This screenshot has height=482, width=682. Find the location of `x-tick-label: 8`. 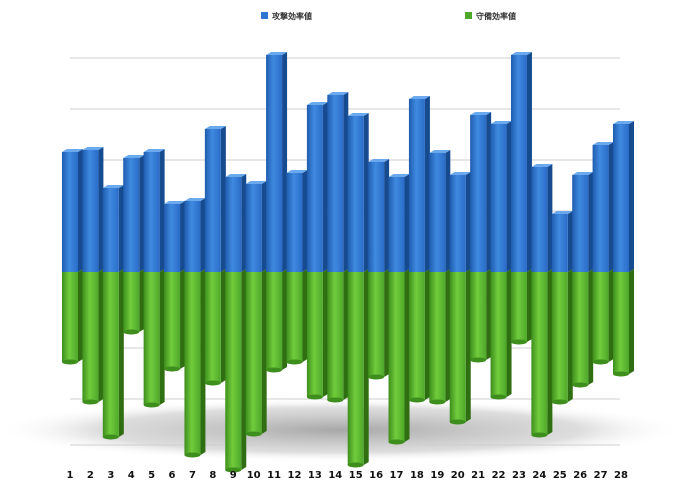

x-tick-label: 8 is located at coordinates (212, 475).